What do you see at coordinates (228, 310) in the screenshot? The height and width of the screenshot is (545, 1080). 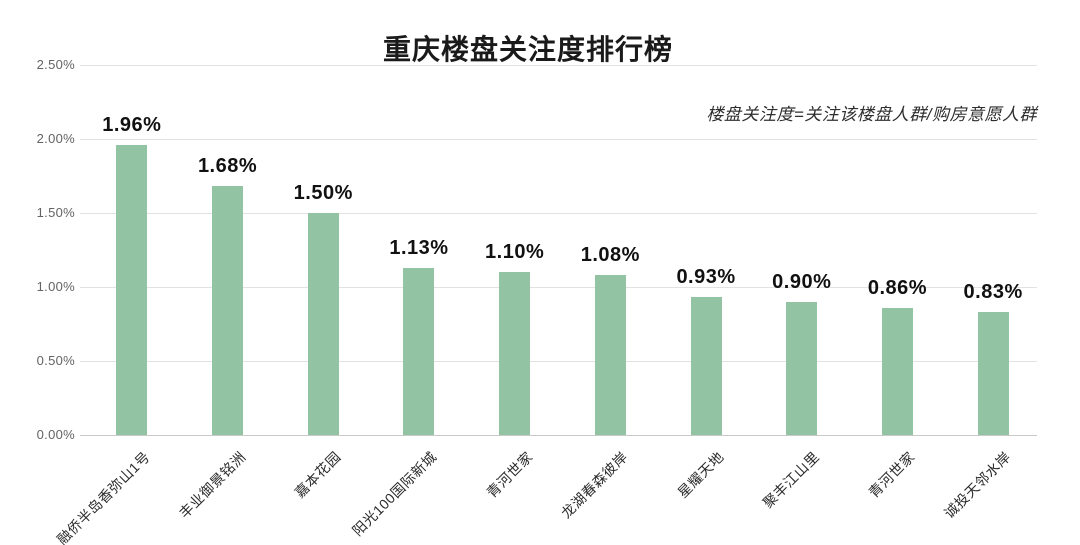 I see `bar-丰业御景铭洲` at bounding box center [228, 310].